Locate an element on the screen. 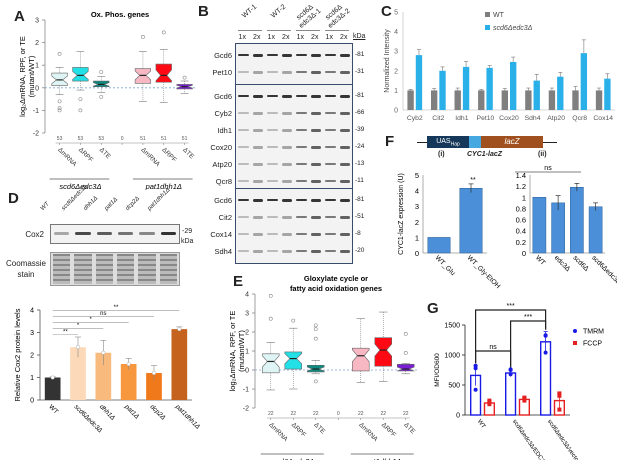 Image resolution: width=617 pixels, height=465 pixels. panel-c-label: C is located at coordinates (386, 11).